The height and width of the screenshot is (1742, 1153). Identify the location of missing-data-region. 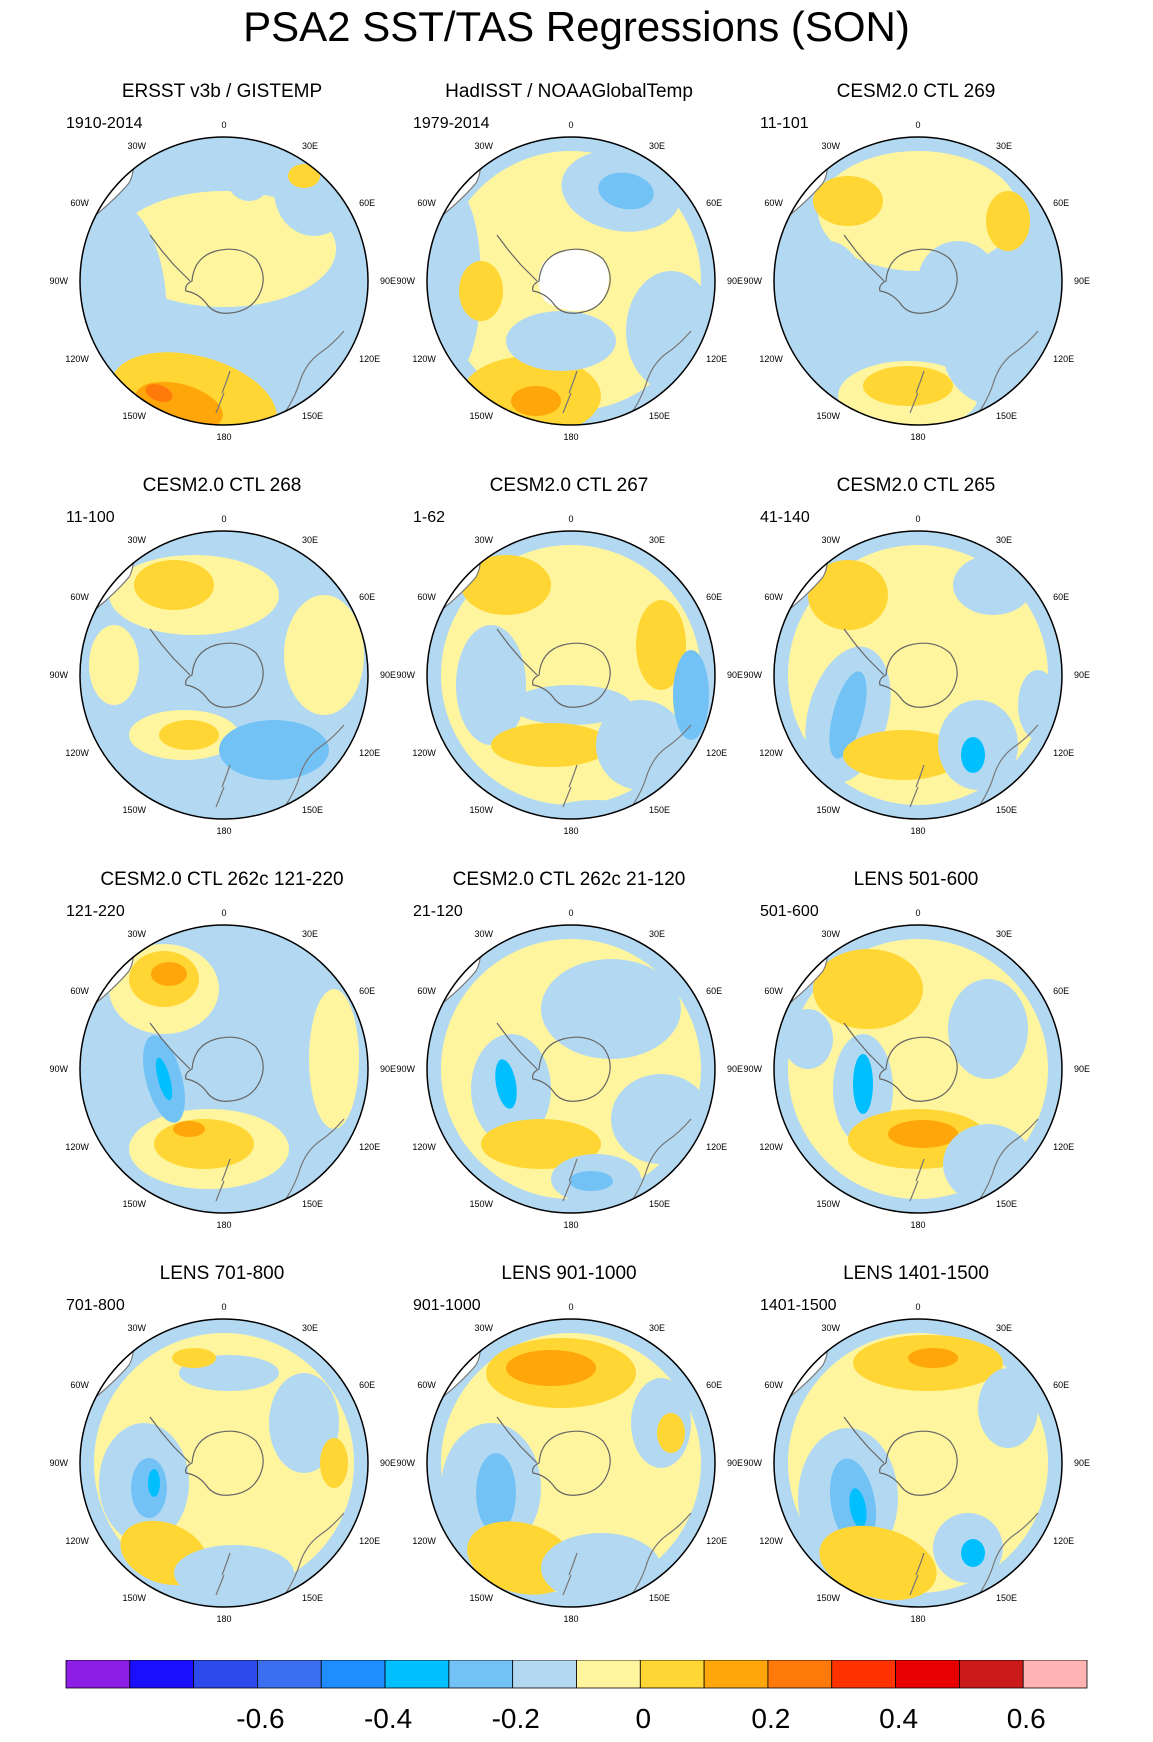
(573, 280).